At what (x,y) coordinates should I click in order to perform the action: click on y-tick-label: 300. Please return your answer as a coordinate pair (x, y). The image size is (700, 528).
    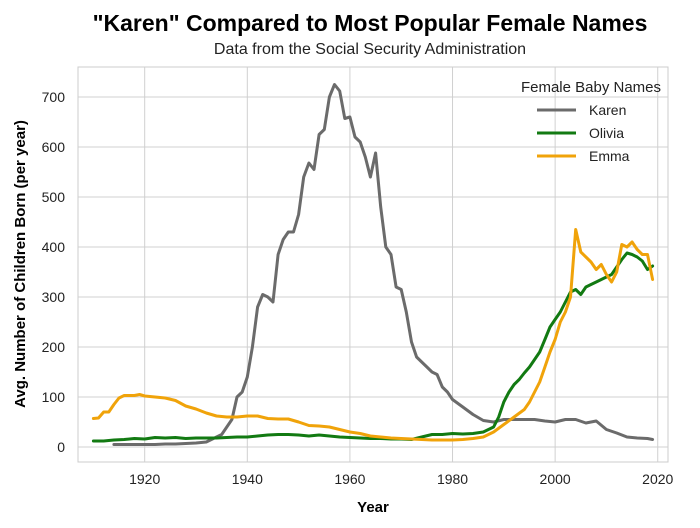
    Looking at the image, I should click on (54, 297).